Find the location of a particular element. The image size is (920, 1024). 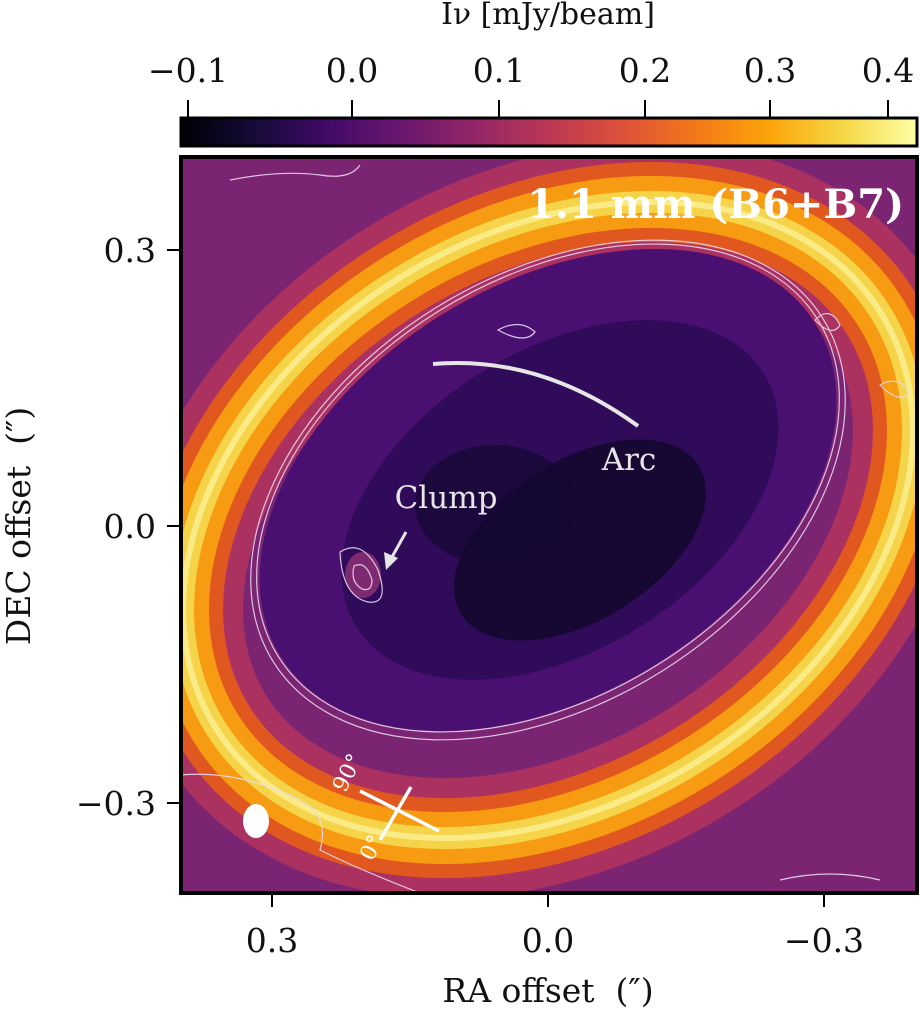

contour-lower-left is located at coordinates (301, 833).